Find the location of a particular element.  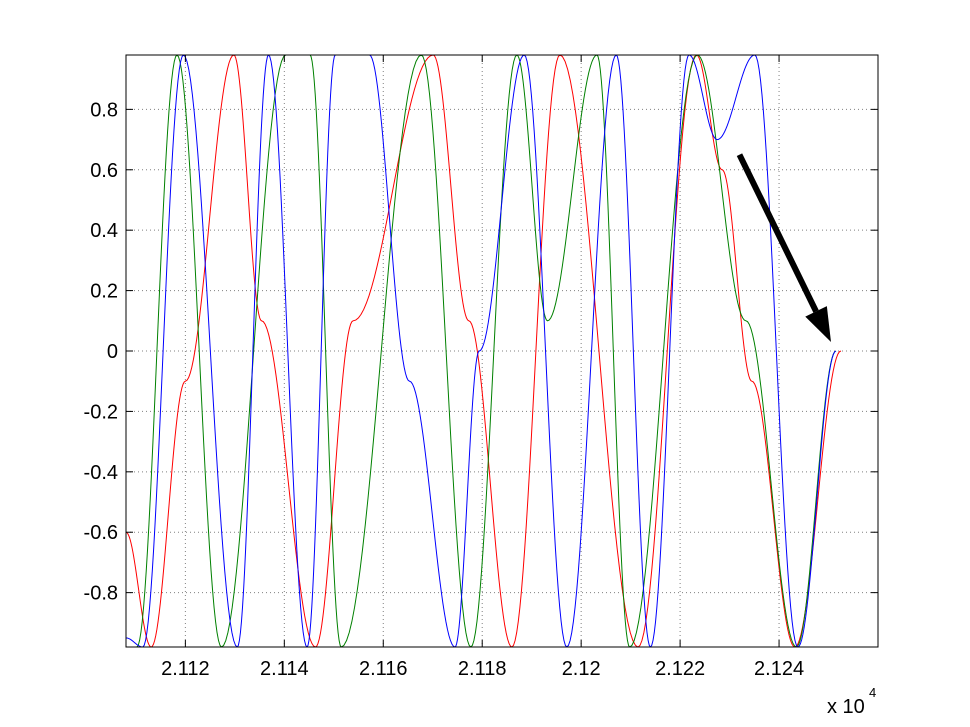

x-multiplier-exponent: 4 is located at coordinates (872, 692).